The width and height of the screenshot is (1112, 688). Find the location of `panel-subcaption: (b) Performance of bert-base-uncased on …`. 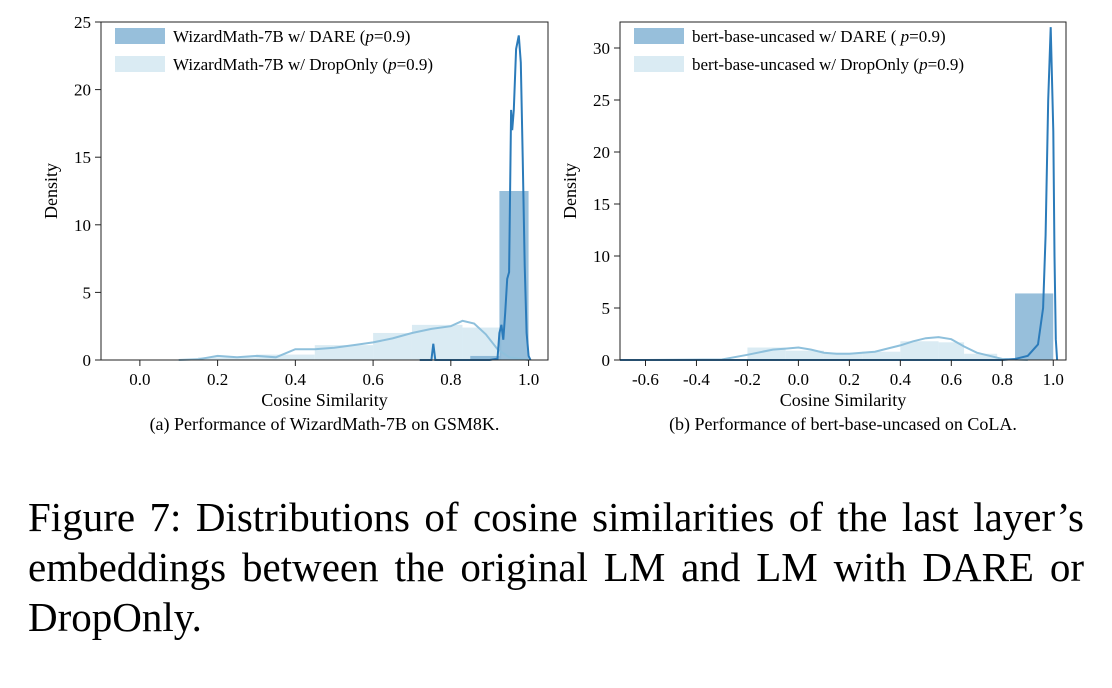

panel-subcaption: (b) Performance of bert-base-uncased on … is located at coordinates (843, 424).